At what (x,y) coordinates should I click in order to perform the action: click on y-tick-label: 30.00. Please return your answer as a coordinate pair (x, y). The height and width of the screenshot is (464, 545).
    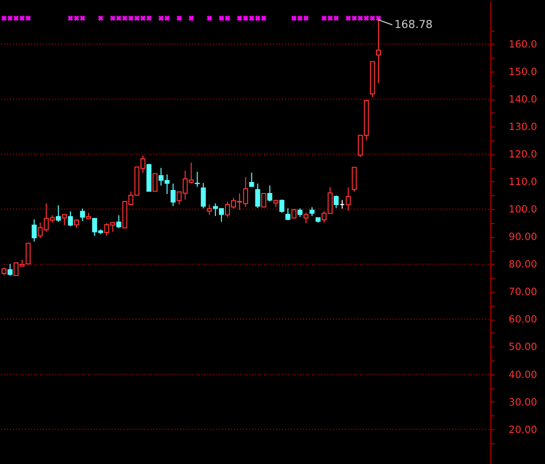
    Looking at the image, I should click on (523, 402).